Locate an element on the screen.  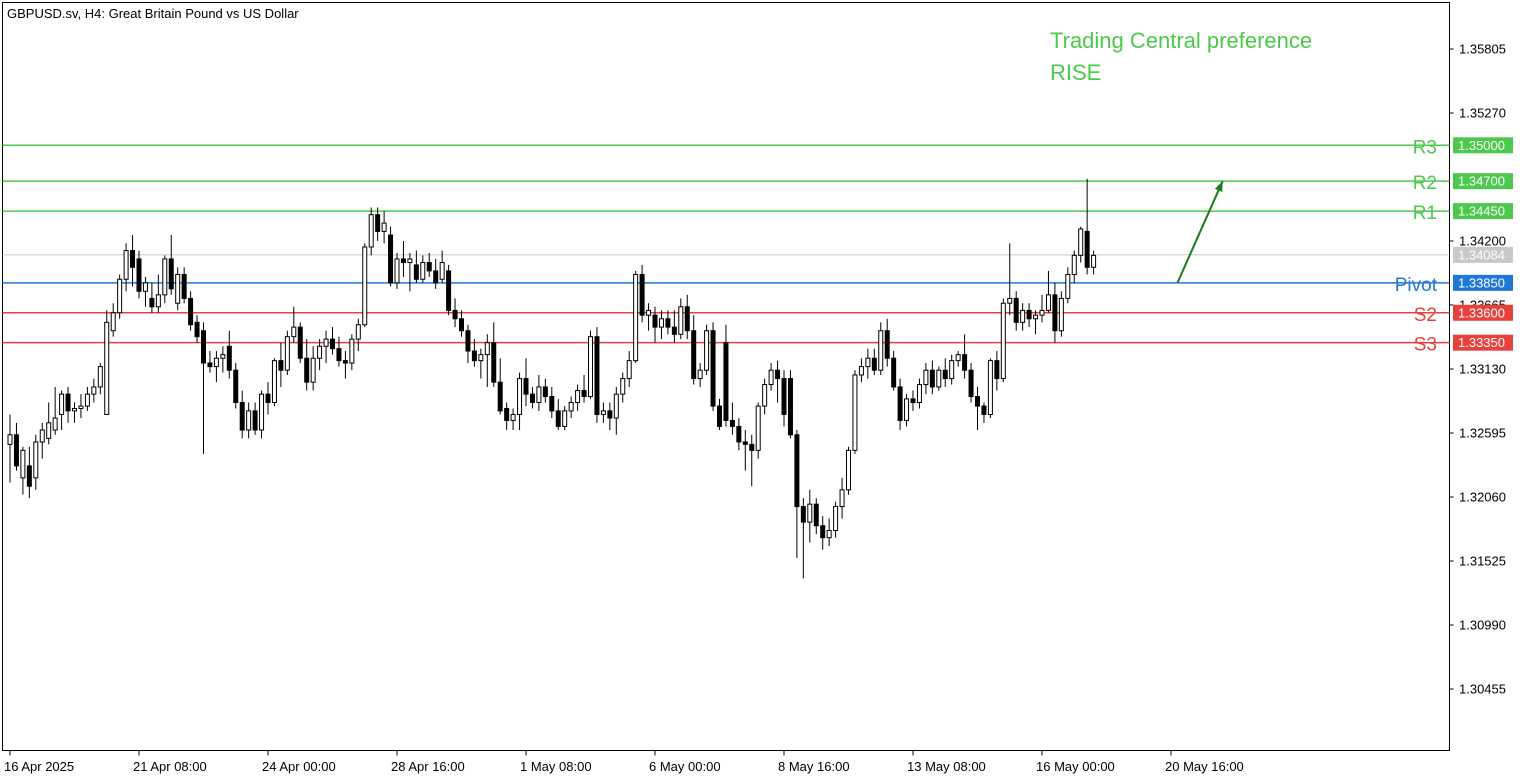
level-name-r2: R2 is located at coordinates (1425, 183).